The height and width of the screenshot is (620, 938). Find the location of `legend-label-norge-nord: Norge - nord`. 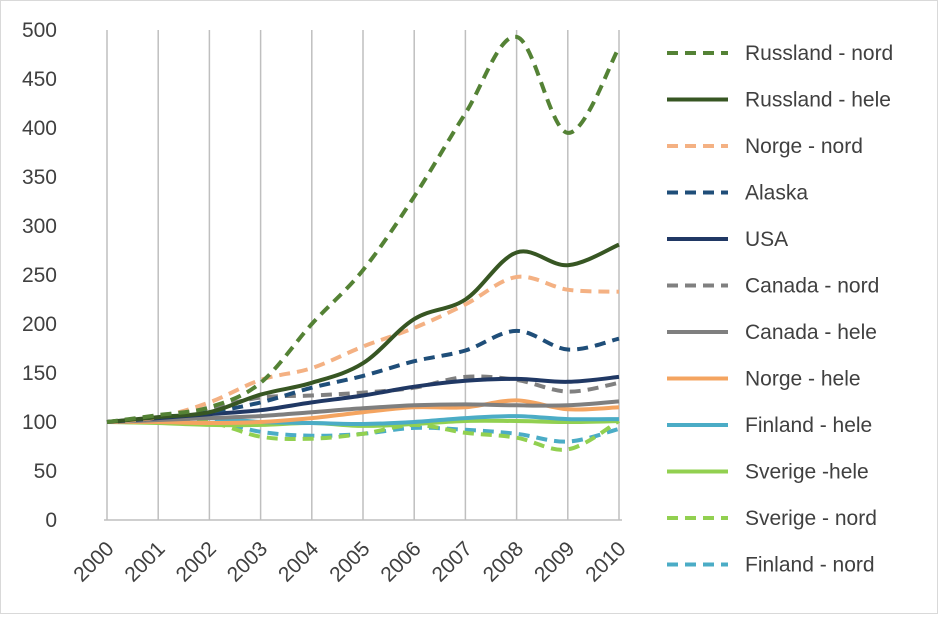

legend-label-norge-nord: Norge - nord is located at coordinates (804, 146).